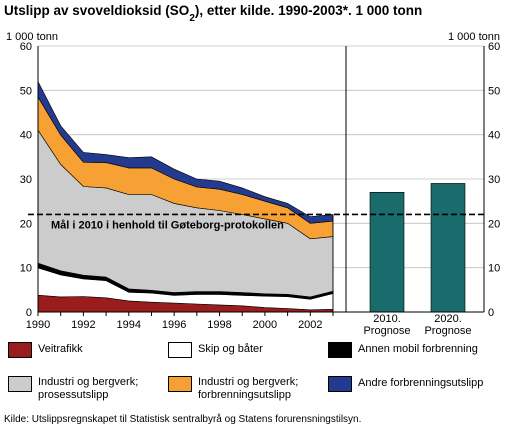 The image size is (510, 436). I want to click on legend-label: Annen mobil forbrenning, so click(418, 349).